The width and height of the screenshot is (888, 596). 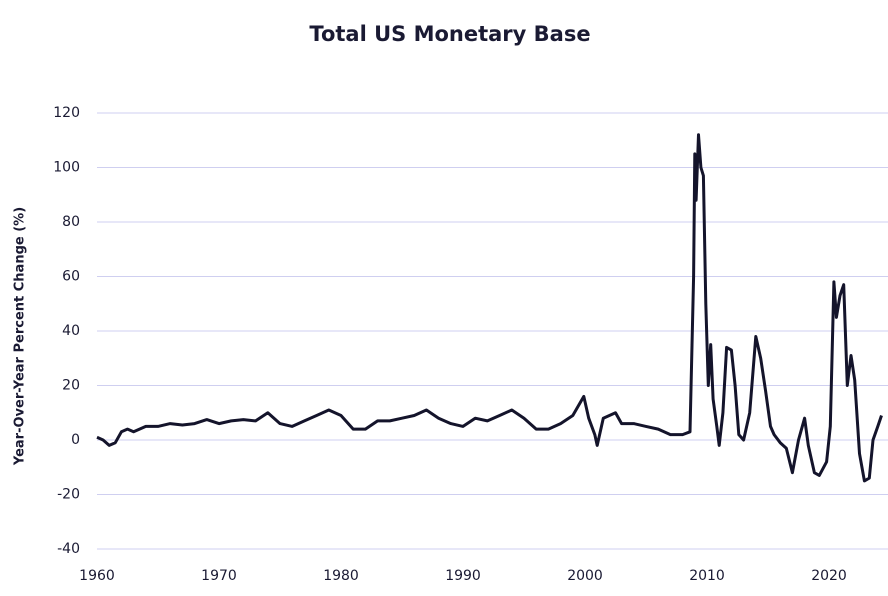 What do you see at coordinates (707, 576) in the screenshot?
I see `x-tick-label: 2010` at bounding box center [707, 576].